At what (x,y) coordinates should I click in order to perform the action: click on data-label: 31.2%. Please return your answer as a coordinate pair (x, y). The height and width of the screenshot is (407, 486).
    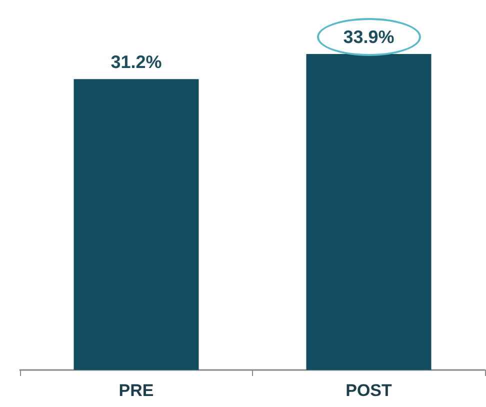
    Looking at the image, I should click on (136, 62).